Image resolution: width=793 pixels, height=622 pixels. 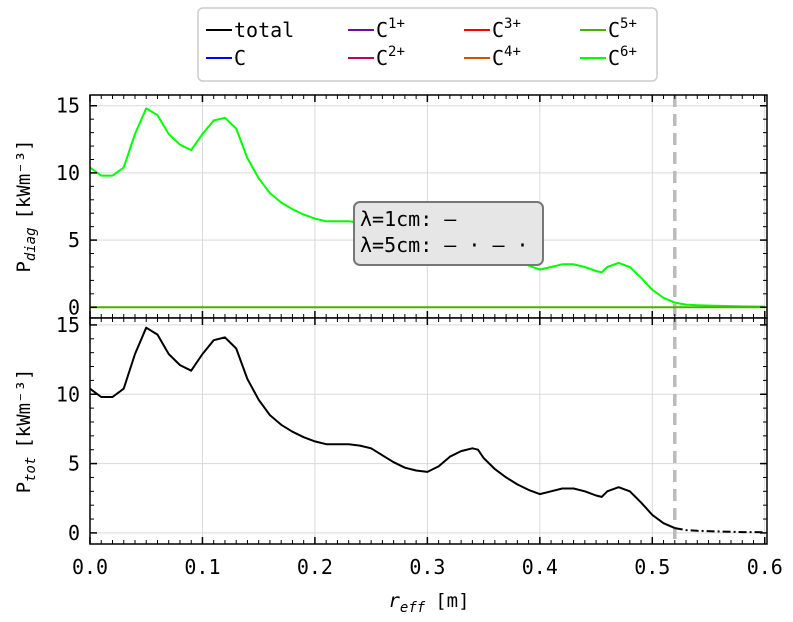 I want to click on ylabel-top-text: Pdiag [kWm⁻³], so click(x=26, y=205).